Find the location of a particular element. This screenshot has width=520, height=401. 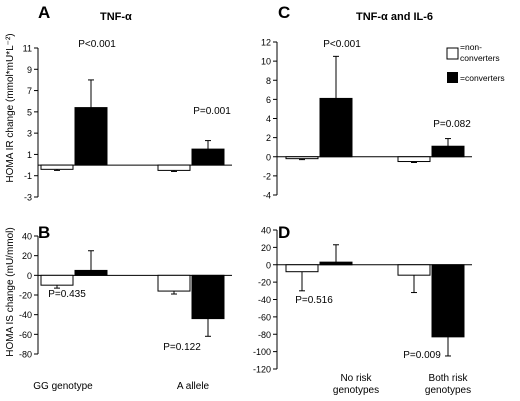

legend-swatch-converters is located at coordinates (452, 77).